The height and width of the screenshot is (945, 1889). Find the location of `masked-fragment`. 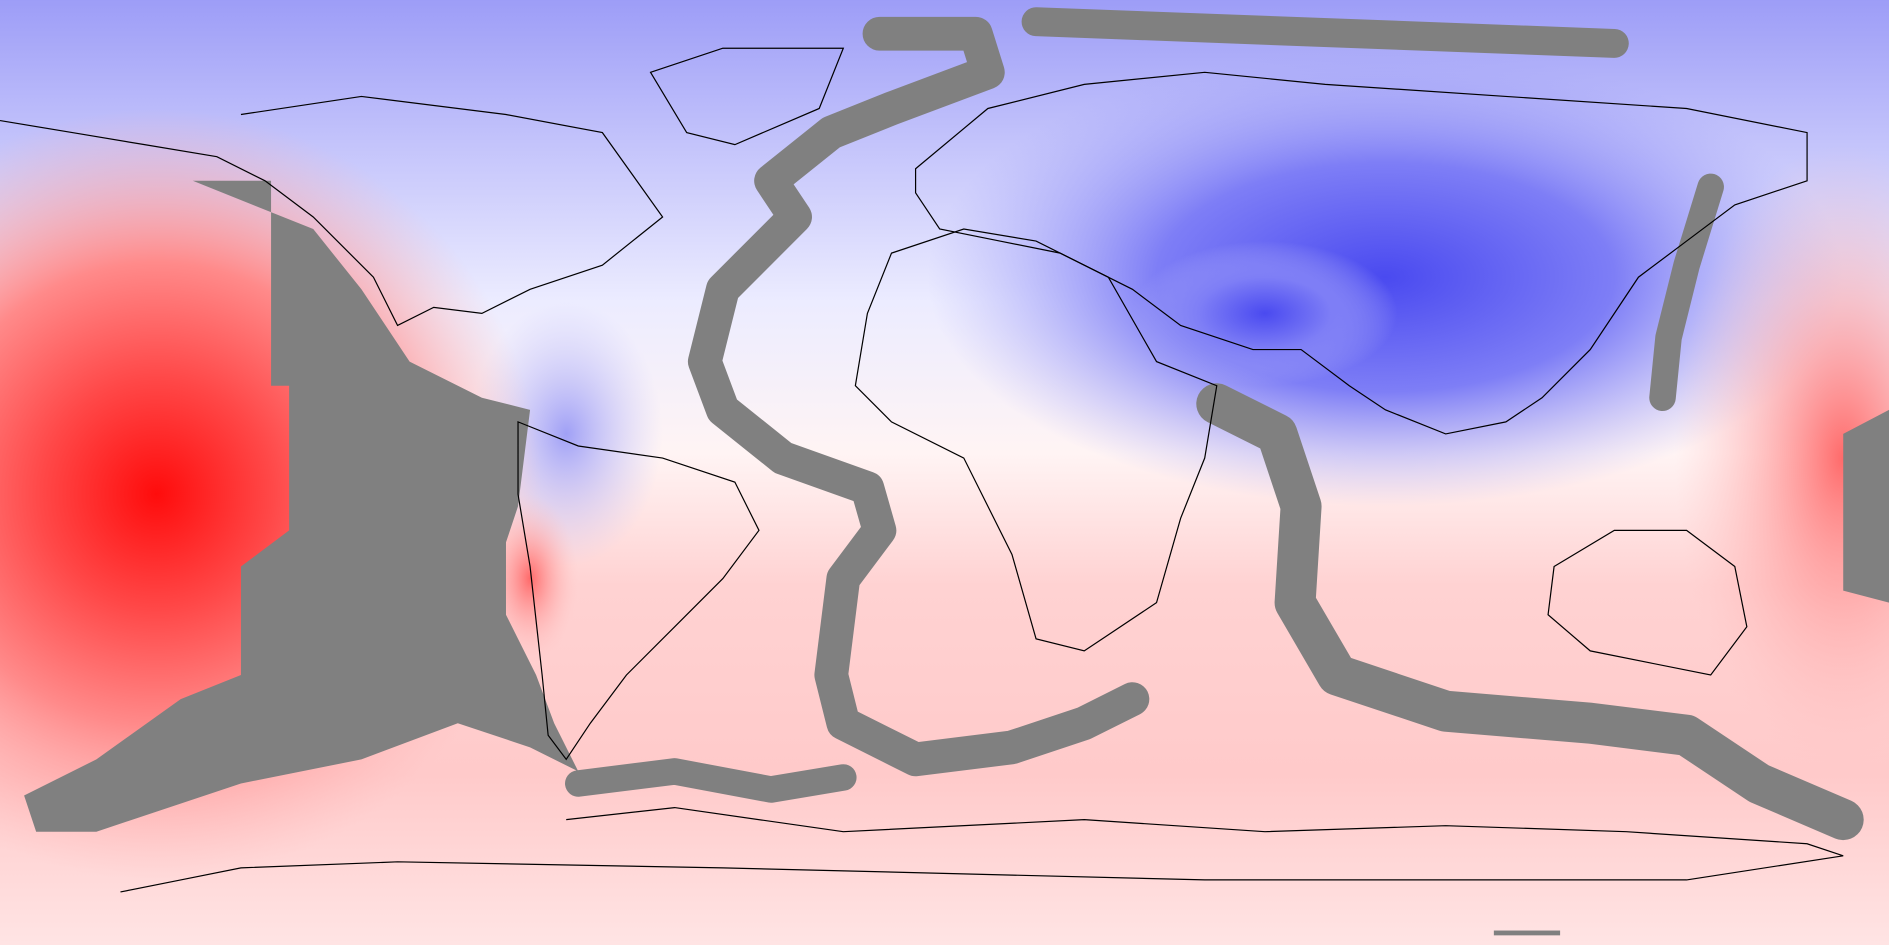

masked-fragment is located at coordinates (1527, 933).